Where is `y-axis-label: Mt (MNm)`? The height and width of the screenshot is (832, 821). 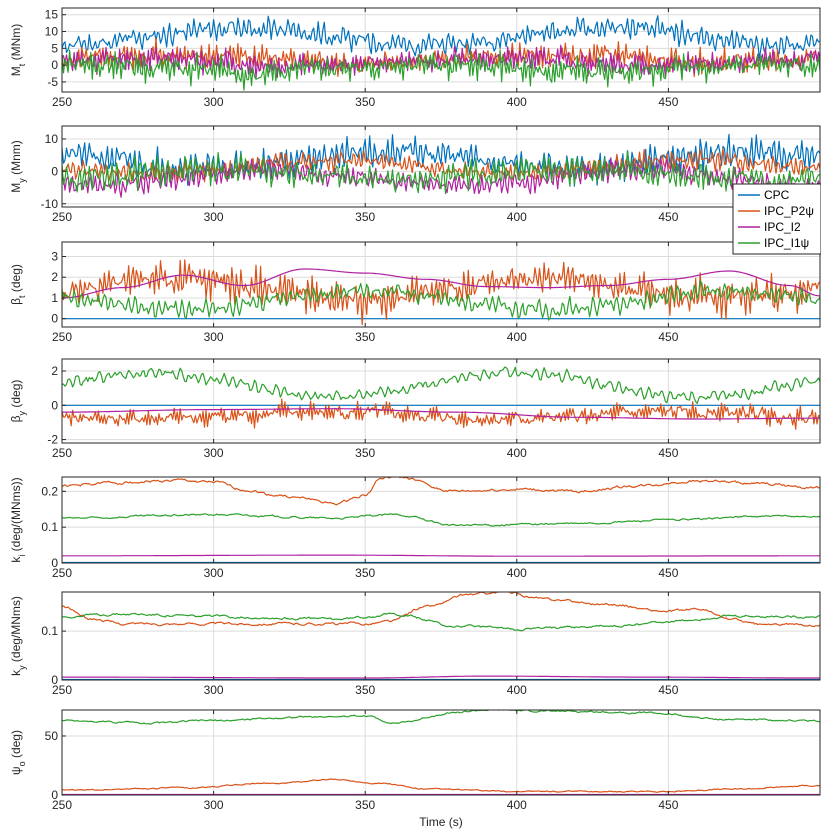 y-axis-label: Mt (MNm) is located at coordinates (18, 50).